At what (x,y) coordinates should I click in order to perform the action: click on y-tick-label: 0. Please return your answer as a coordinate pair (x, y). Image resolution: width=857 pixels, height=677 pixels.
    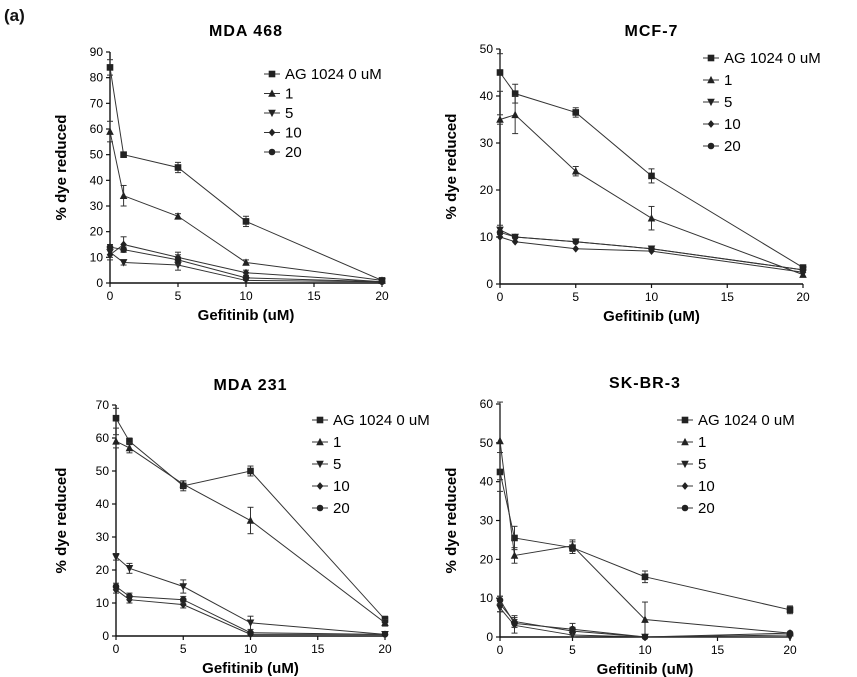
    Looking at the image, I should click on (105, 636).